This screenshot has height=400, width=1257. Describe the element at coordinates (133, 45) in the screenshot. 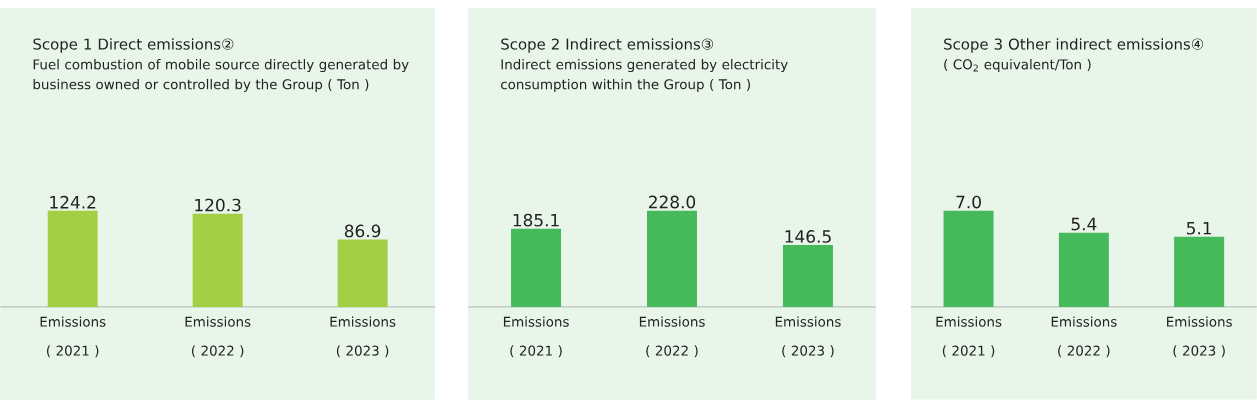

I see `chart-title: Scope 1 Direct emissions②` at that location.